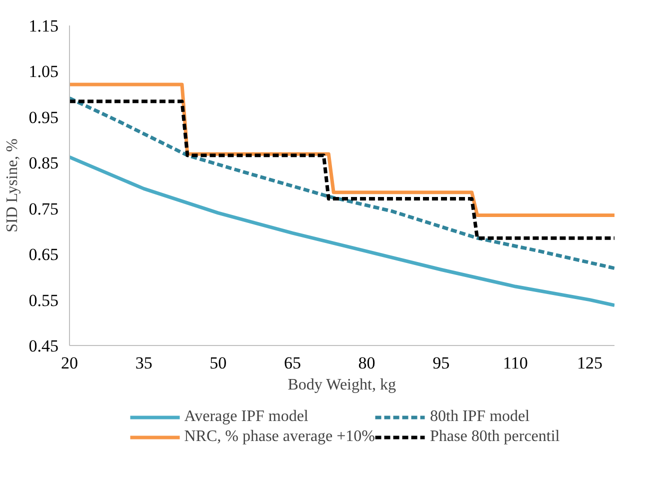 Image resolution: width=672 pixels, height=497 pixels. Describe the element at coordinates (441, 363) in the screenshot. I see `x-tick-label: 95` at that location.